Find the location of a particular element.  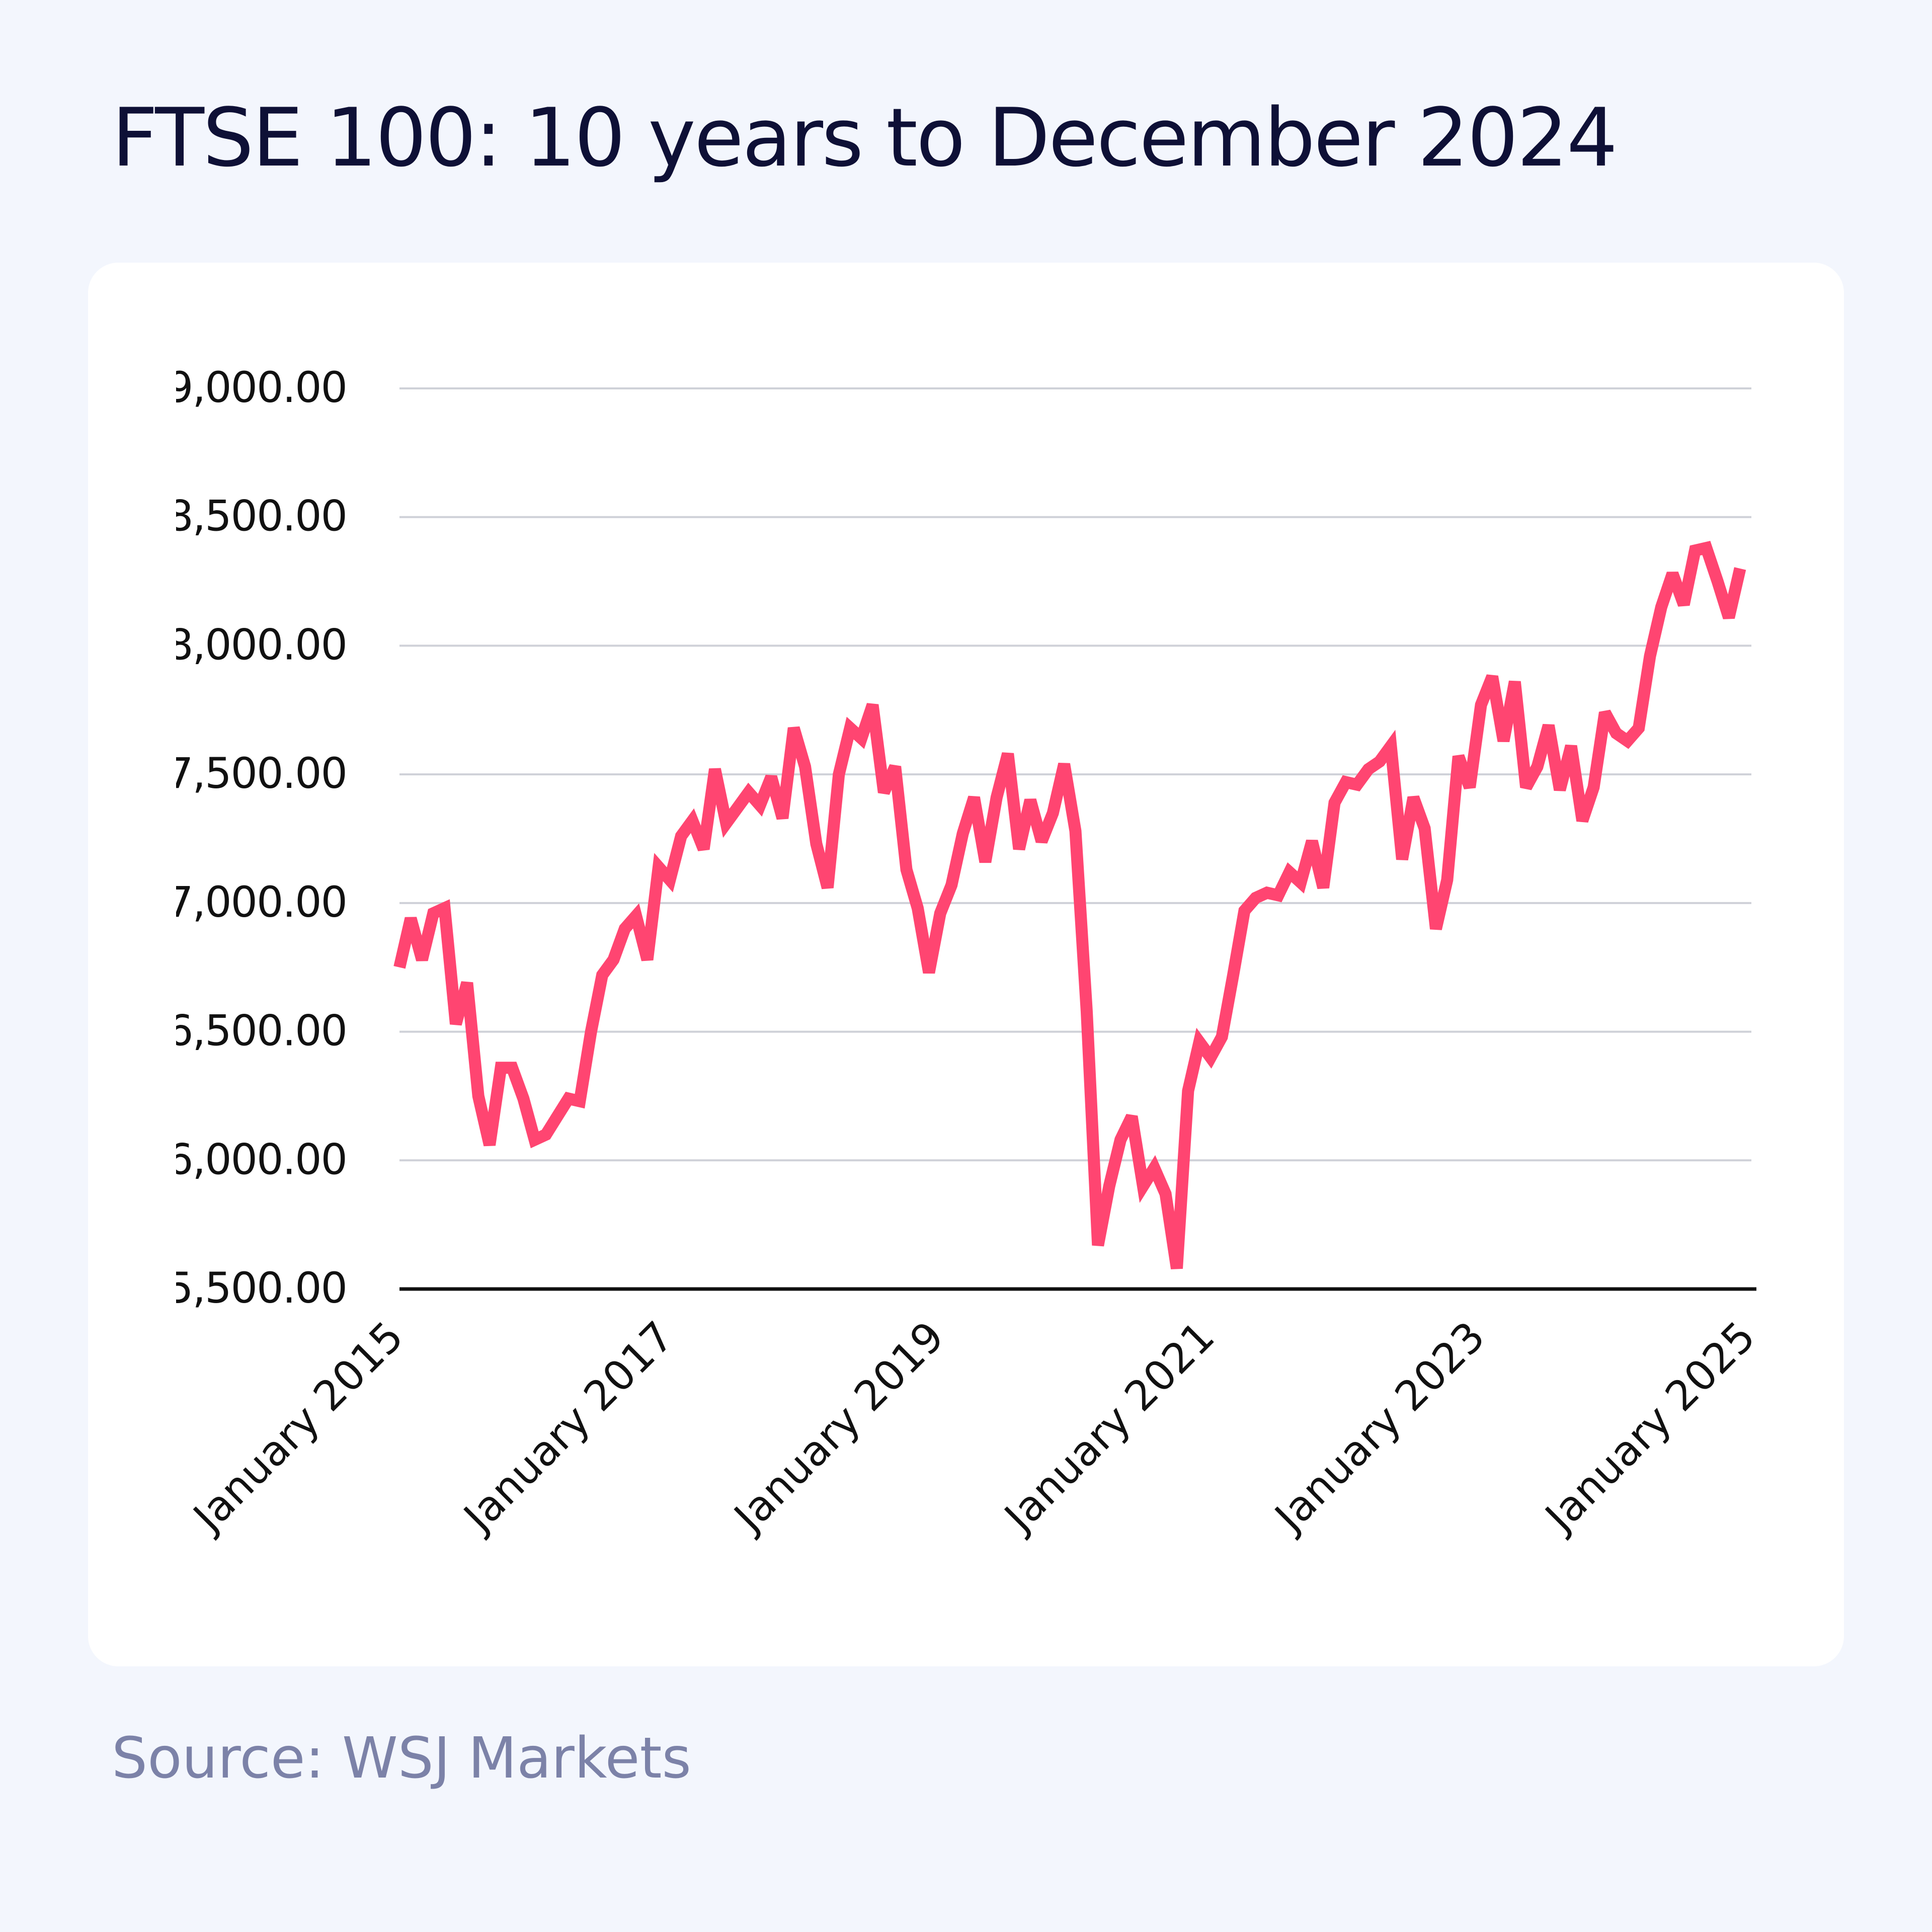

y-tick-label: 9,000.00 is located at coordinates (257, 388).